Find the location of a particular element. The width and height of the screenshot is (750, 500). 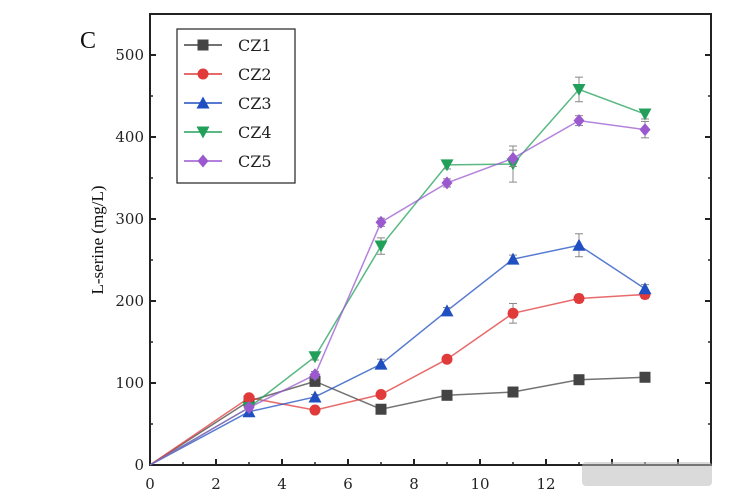

watermark-blur is located at coordinates (647, 474).